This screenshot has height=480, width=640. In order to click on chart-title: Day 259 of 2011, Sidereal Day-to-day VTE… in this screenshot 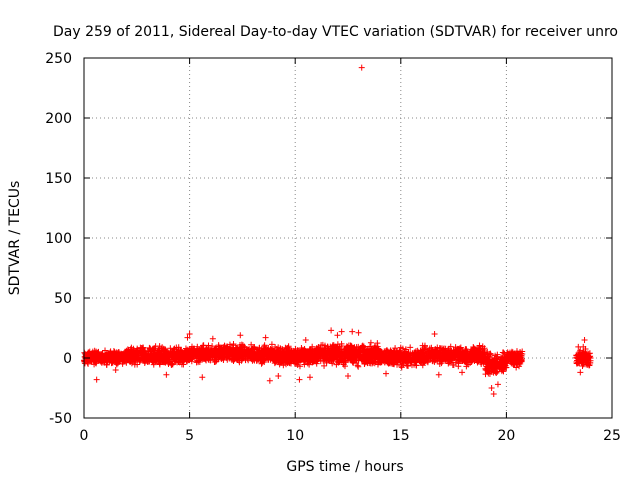, I will do `click(335, 32)`.